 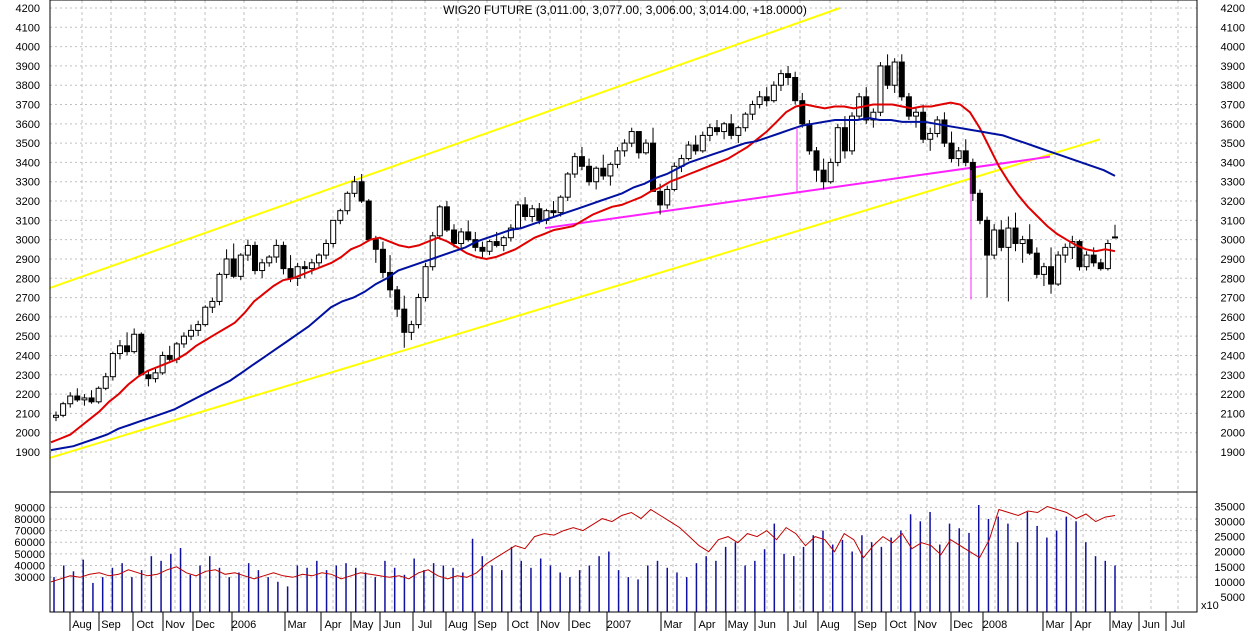 I want to click on volume-tick-left: 50000, so click(x=29, y=555).